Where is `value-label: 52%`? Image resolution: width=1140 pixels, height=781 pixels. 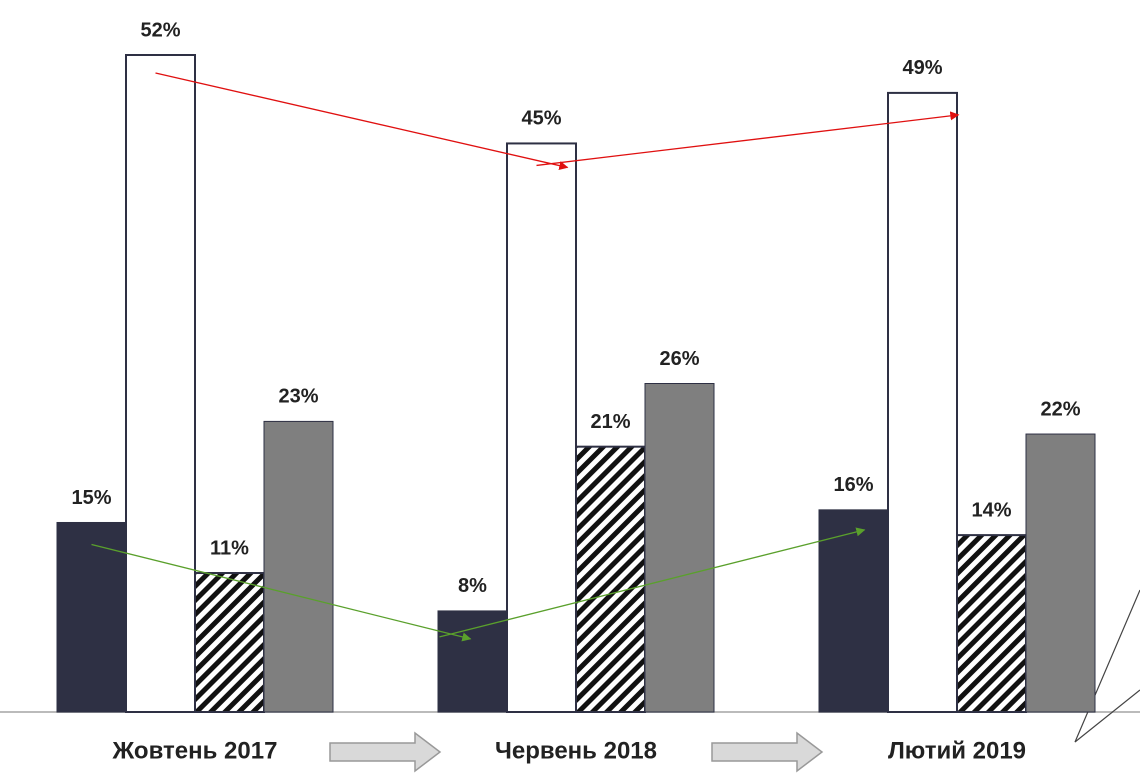
value-label: 52% is located at coordinates (160, 30).